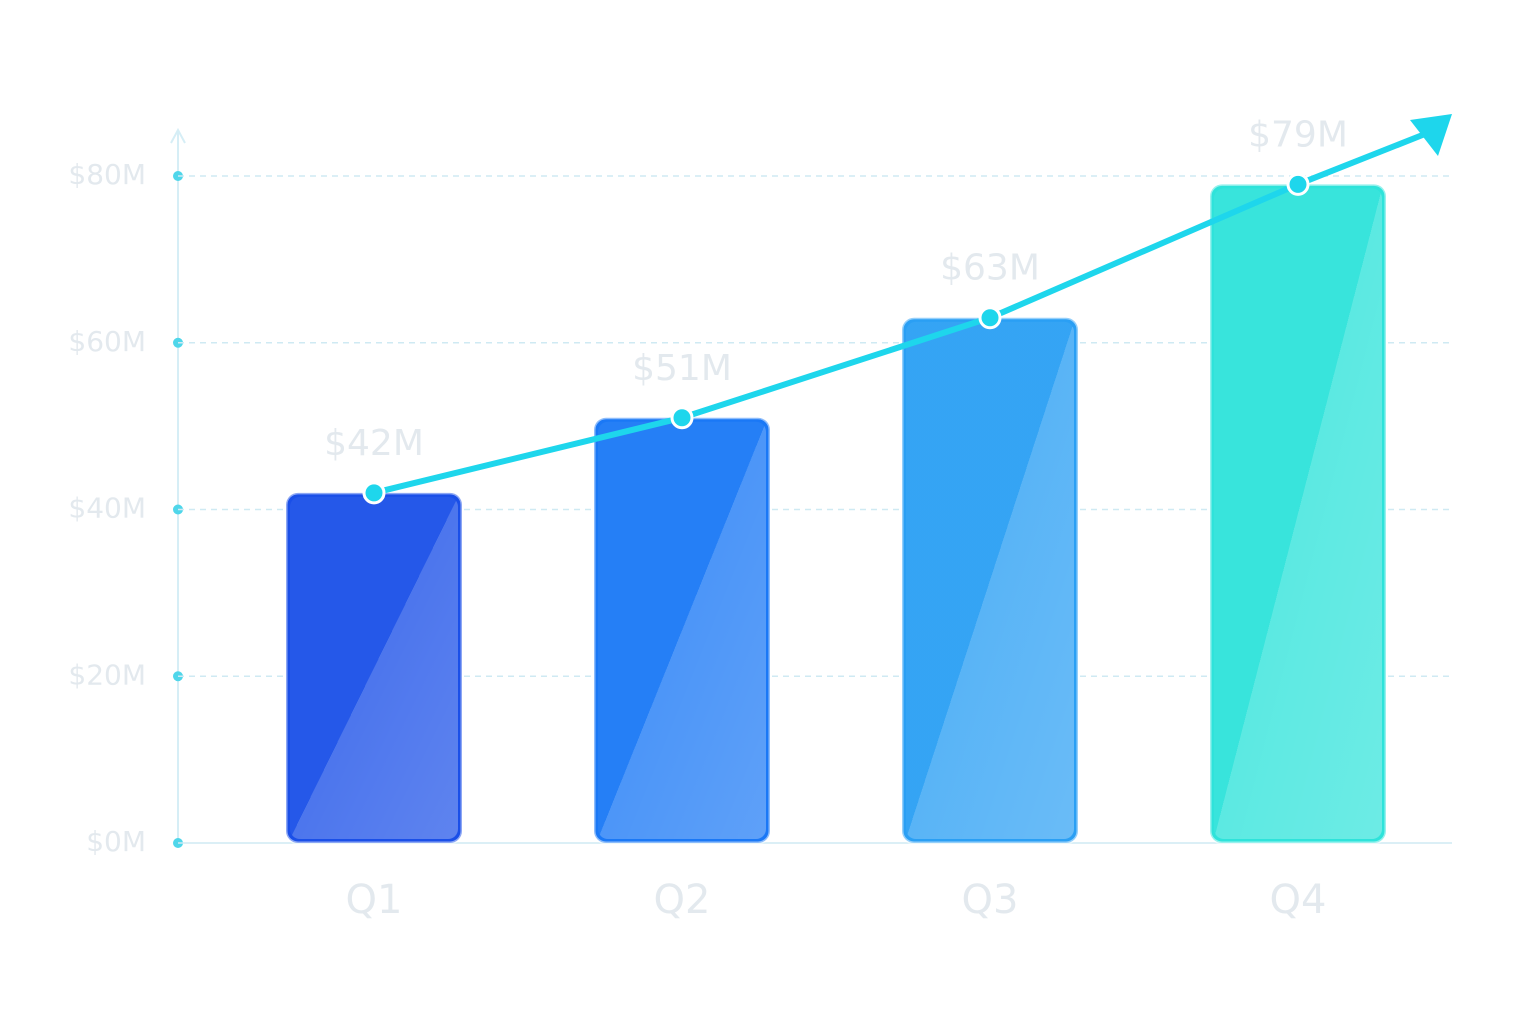 This screenshot has height=1024, width=1536. Describe the element at coordinates (990, 900) in the screenshot. I see `x-tick-label: Q3` at that location.